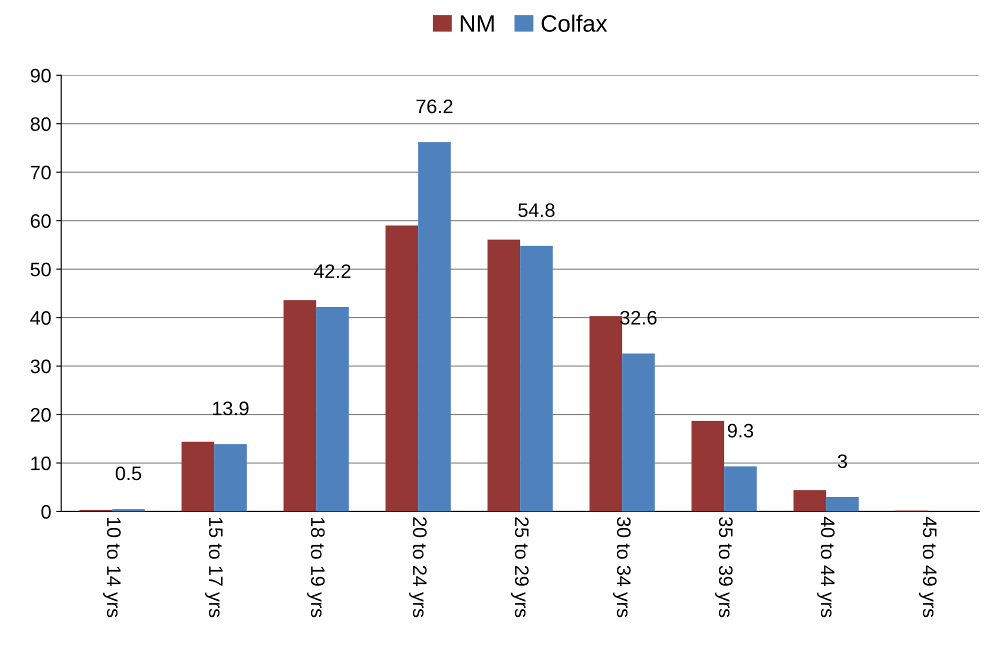  I want to click on y-tick-label: 10, so click(41, 463).